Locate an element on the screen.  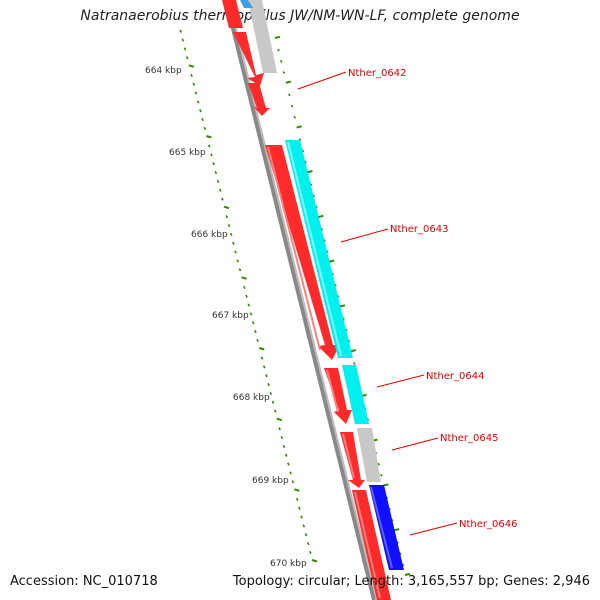
kbp-tick-label: 666 kbp is located at coordinates (209, 235).